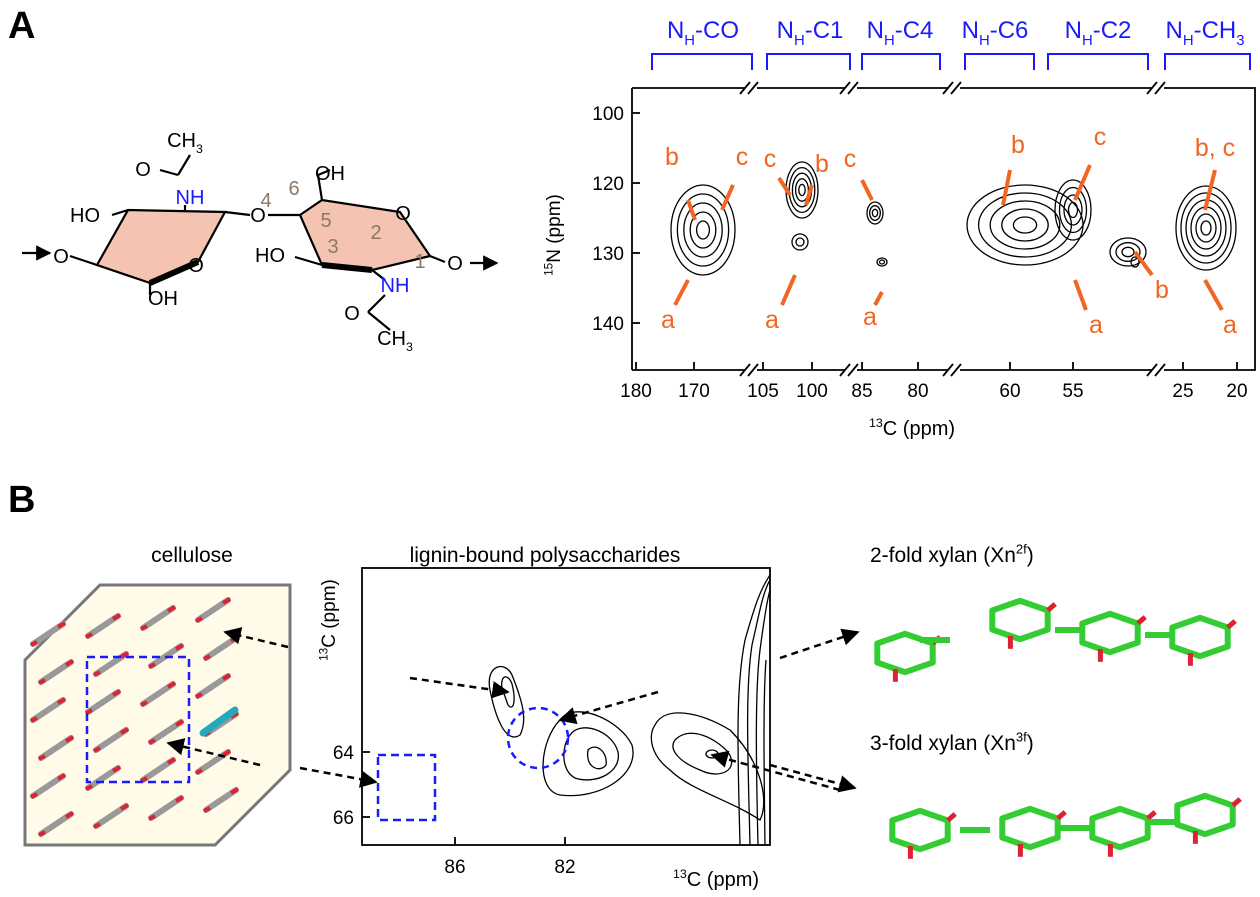  What do you see at coordinates (636, 391) in the screenshot?
I see `x-tick-label: 180` at bounding box center [636, 391].